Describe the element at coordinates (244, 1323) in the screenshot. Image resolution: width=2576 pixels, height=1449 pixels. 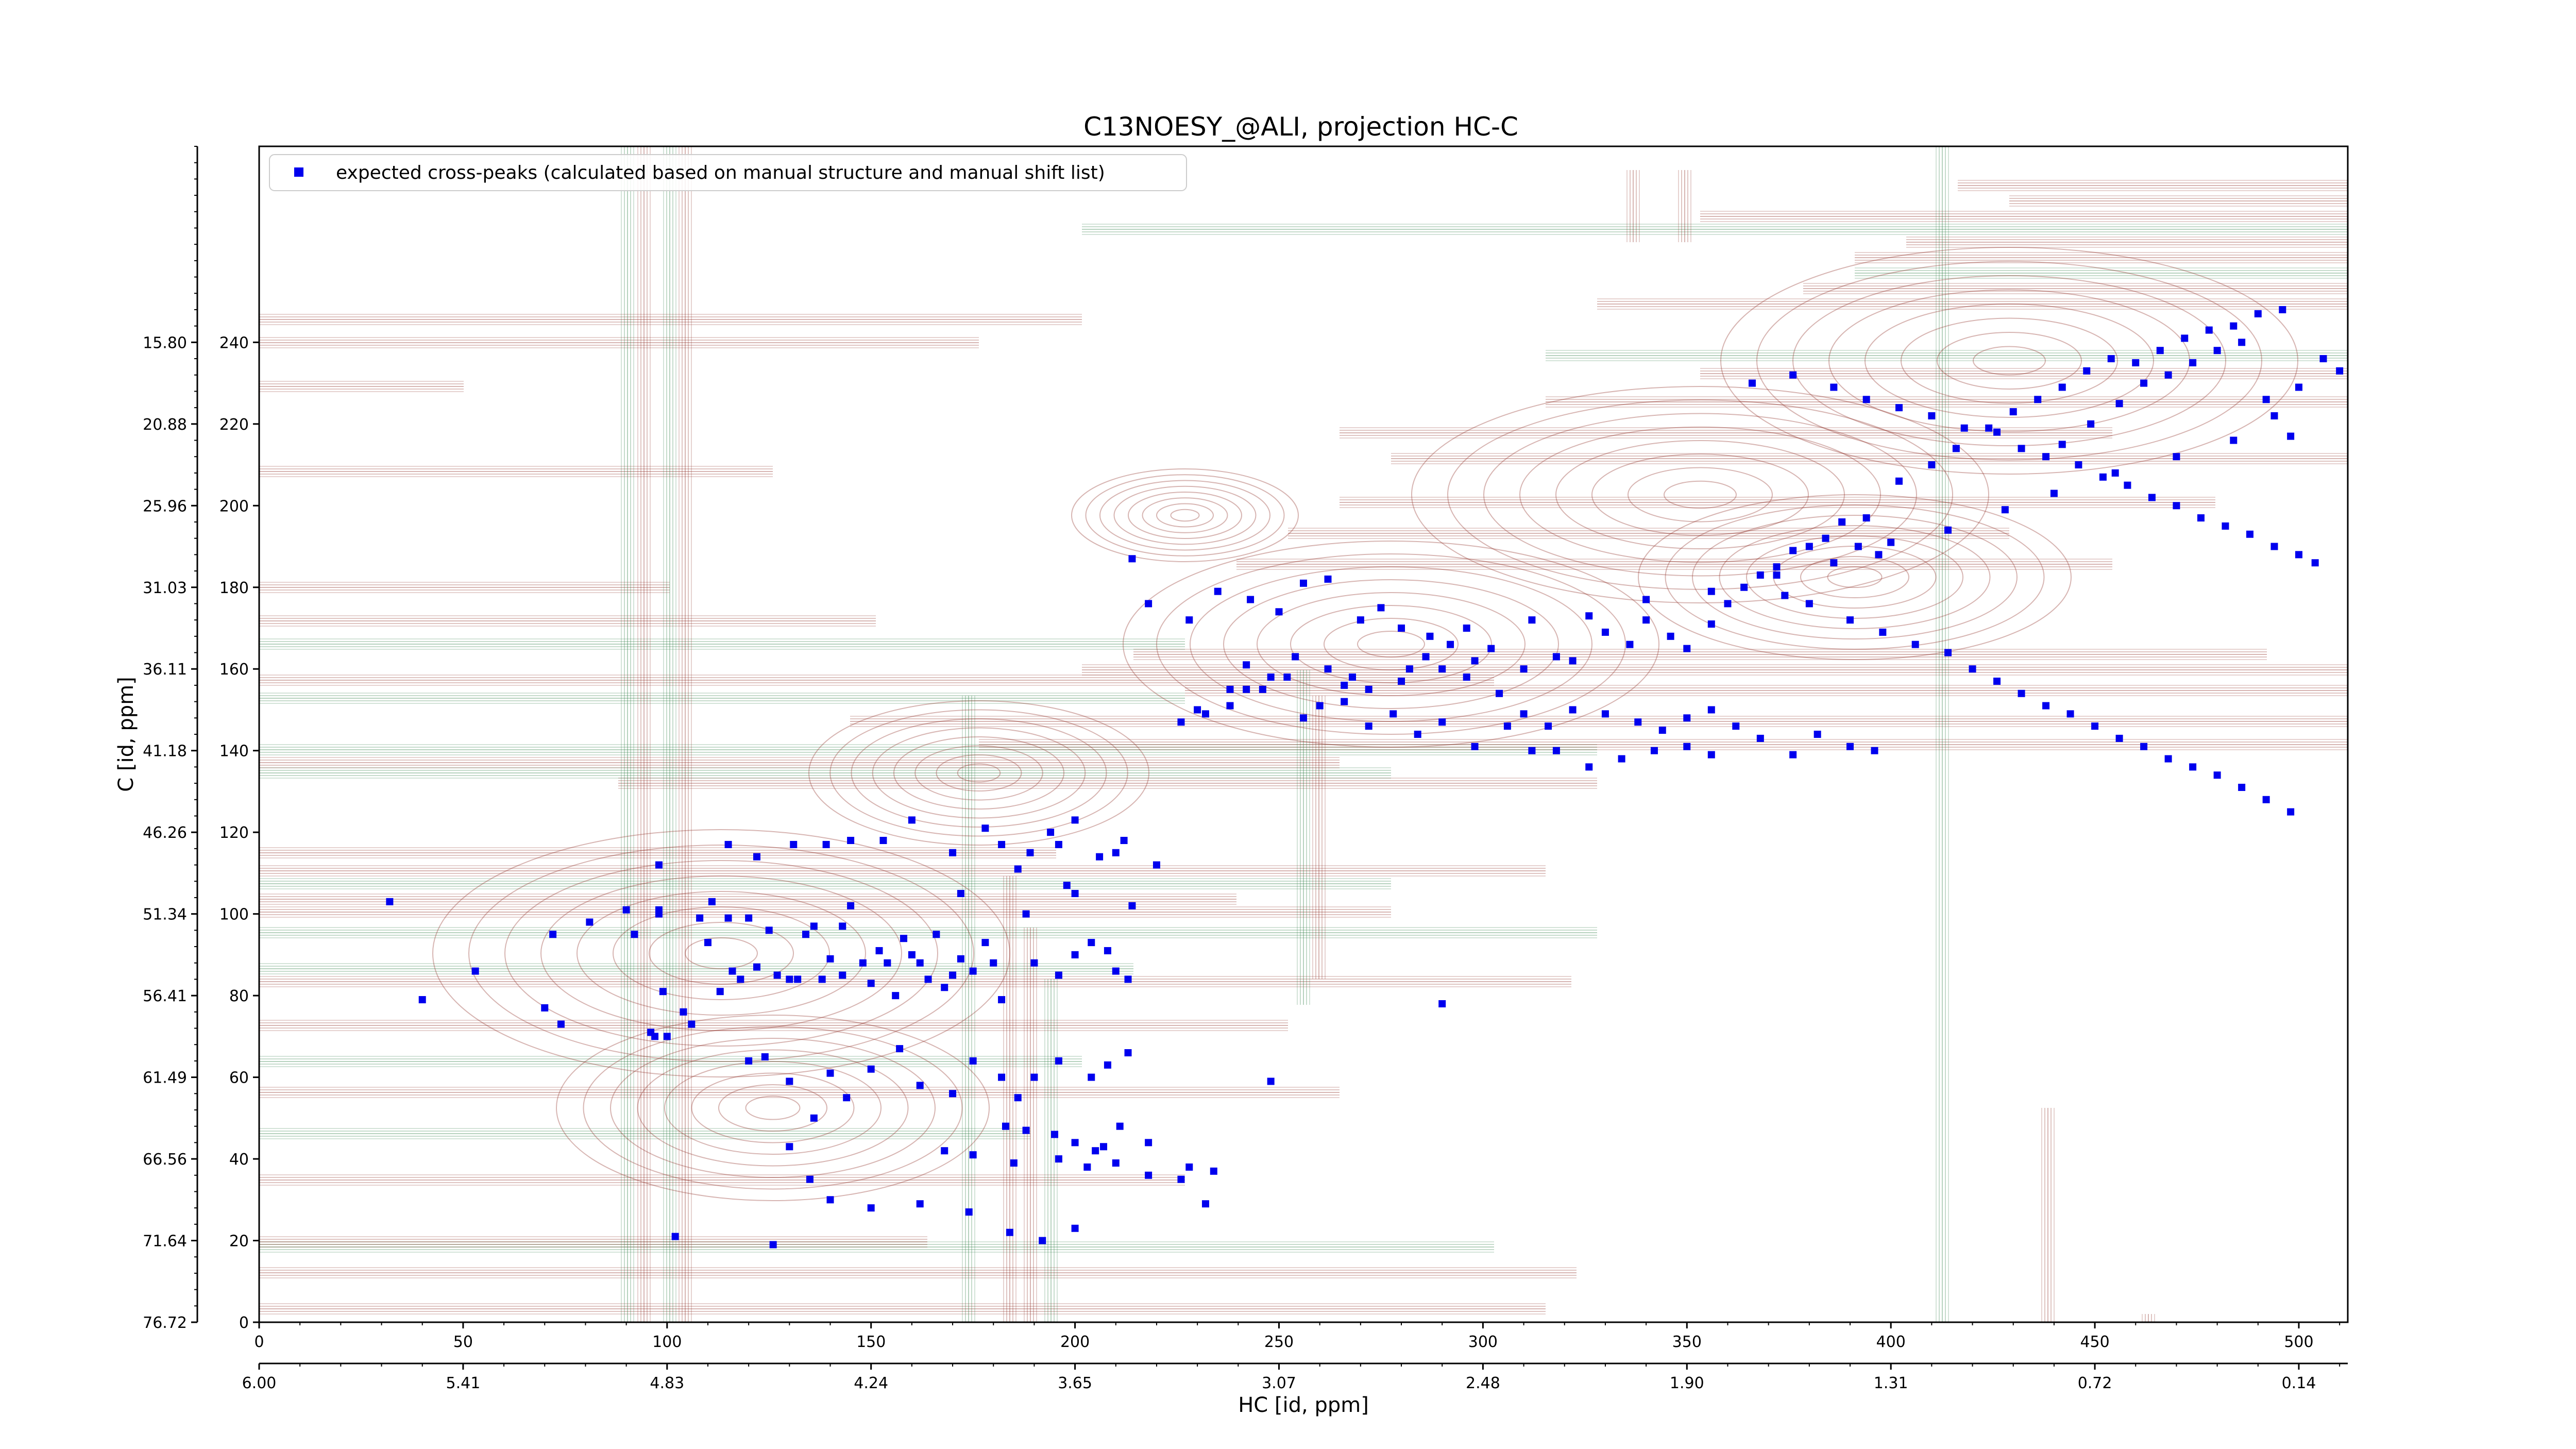
I see `y-tick-label: 0` at that location.